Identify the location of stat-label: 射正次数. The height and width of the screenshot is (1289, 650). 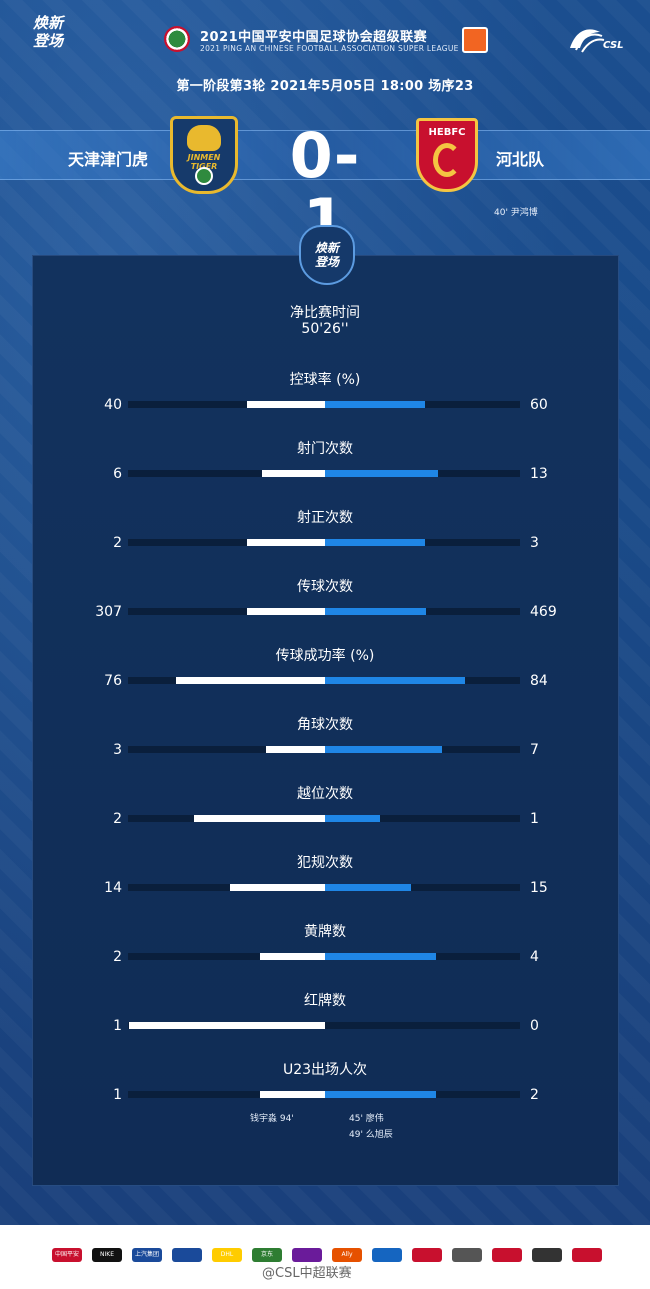
(325, 518).